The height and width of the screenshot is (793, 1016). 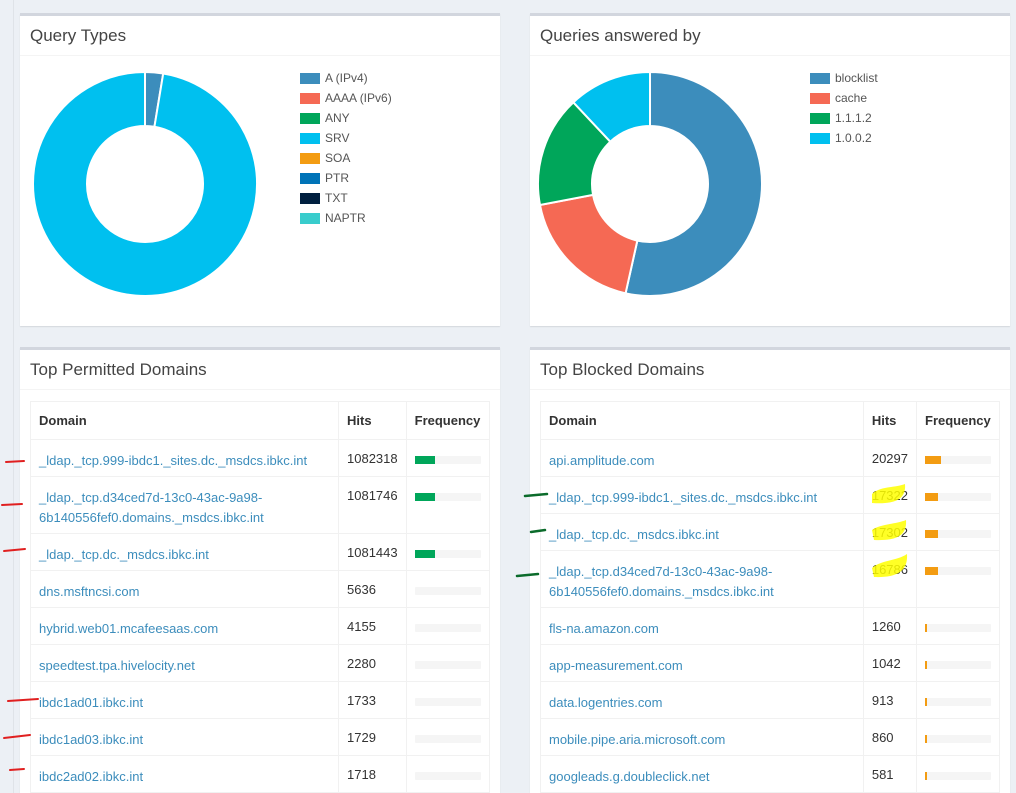 What do you see at coordinates (770, 36) in the screenshot?
I see `queries-answered-title: Queries answered by` at bounding box center [770, 36].